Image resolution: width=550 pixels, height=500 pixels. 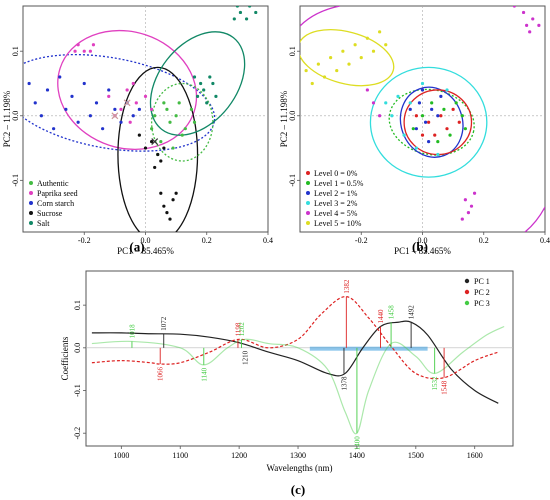 What do you see at coordinates (53, 183) in the screenshot?
I see `legend-label-0: Authentic` at bounding box center [53, 183].